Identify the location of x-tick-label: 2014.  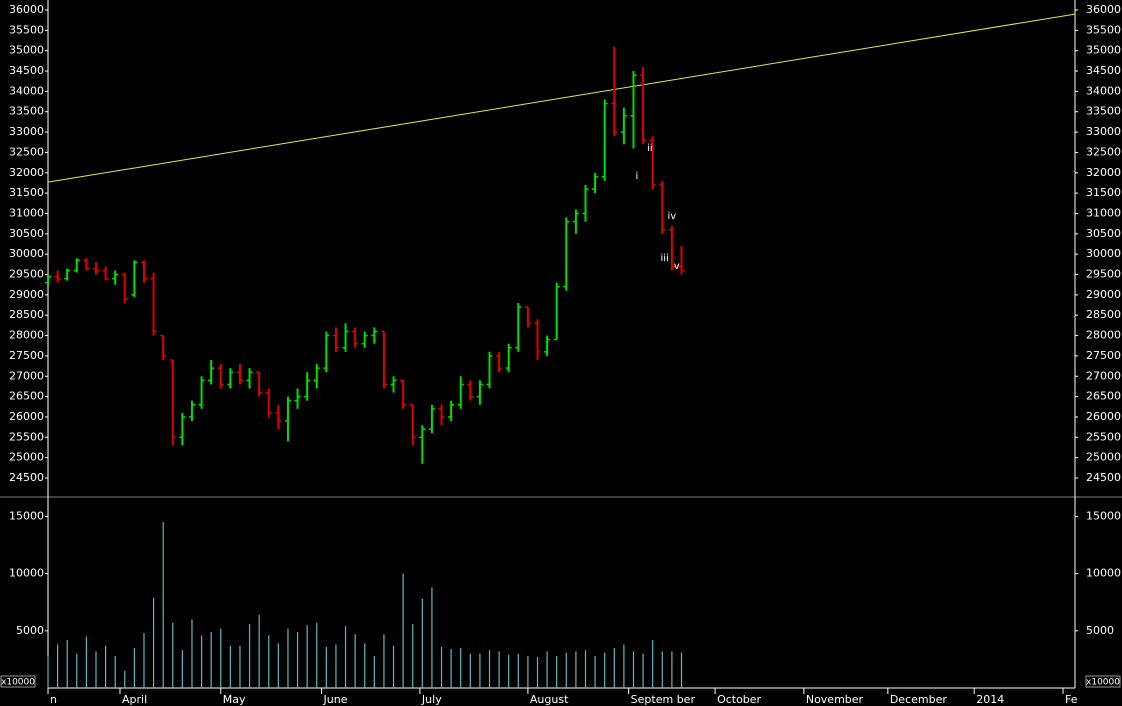
(990, 699).